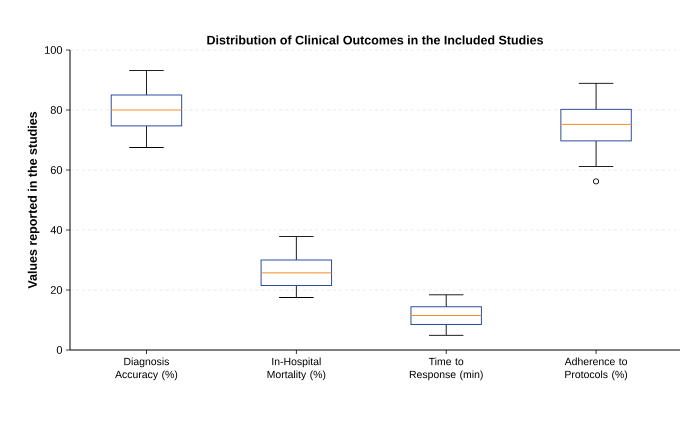 Image resolution: width=685 pixels, height=421 pixels. I want to click on y-tick-label: 80, so click(56, 110).